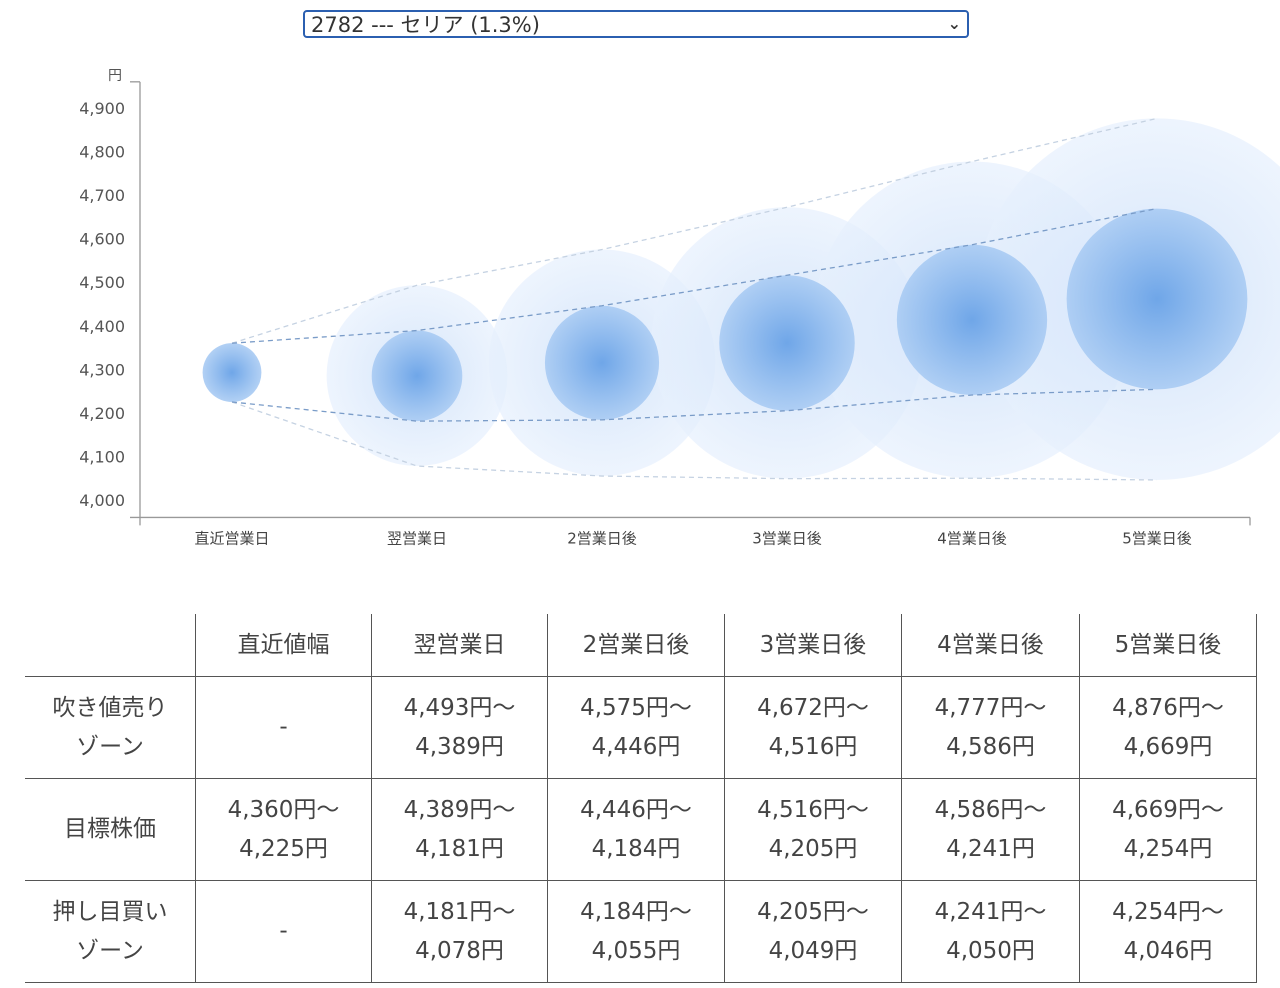 The image size is (1280, 988). What do you see at coordinates (694, 275) in the screenshot?
I see `target-high-line` at bounding box center [694, 275].